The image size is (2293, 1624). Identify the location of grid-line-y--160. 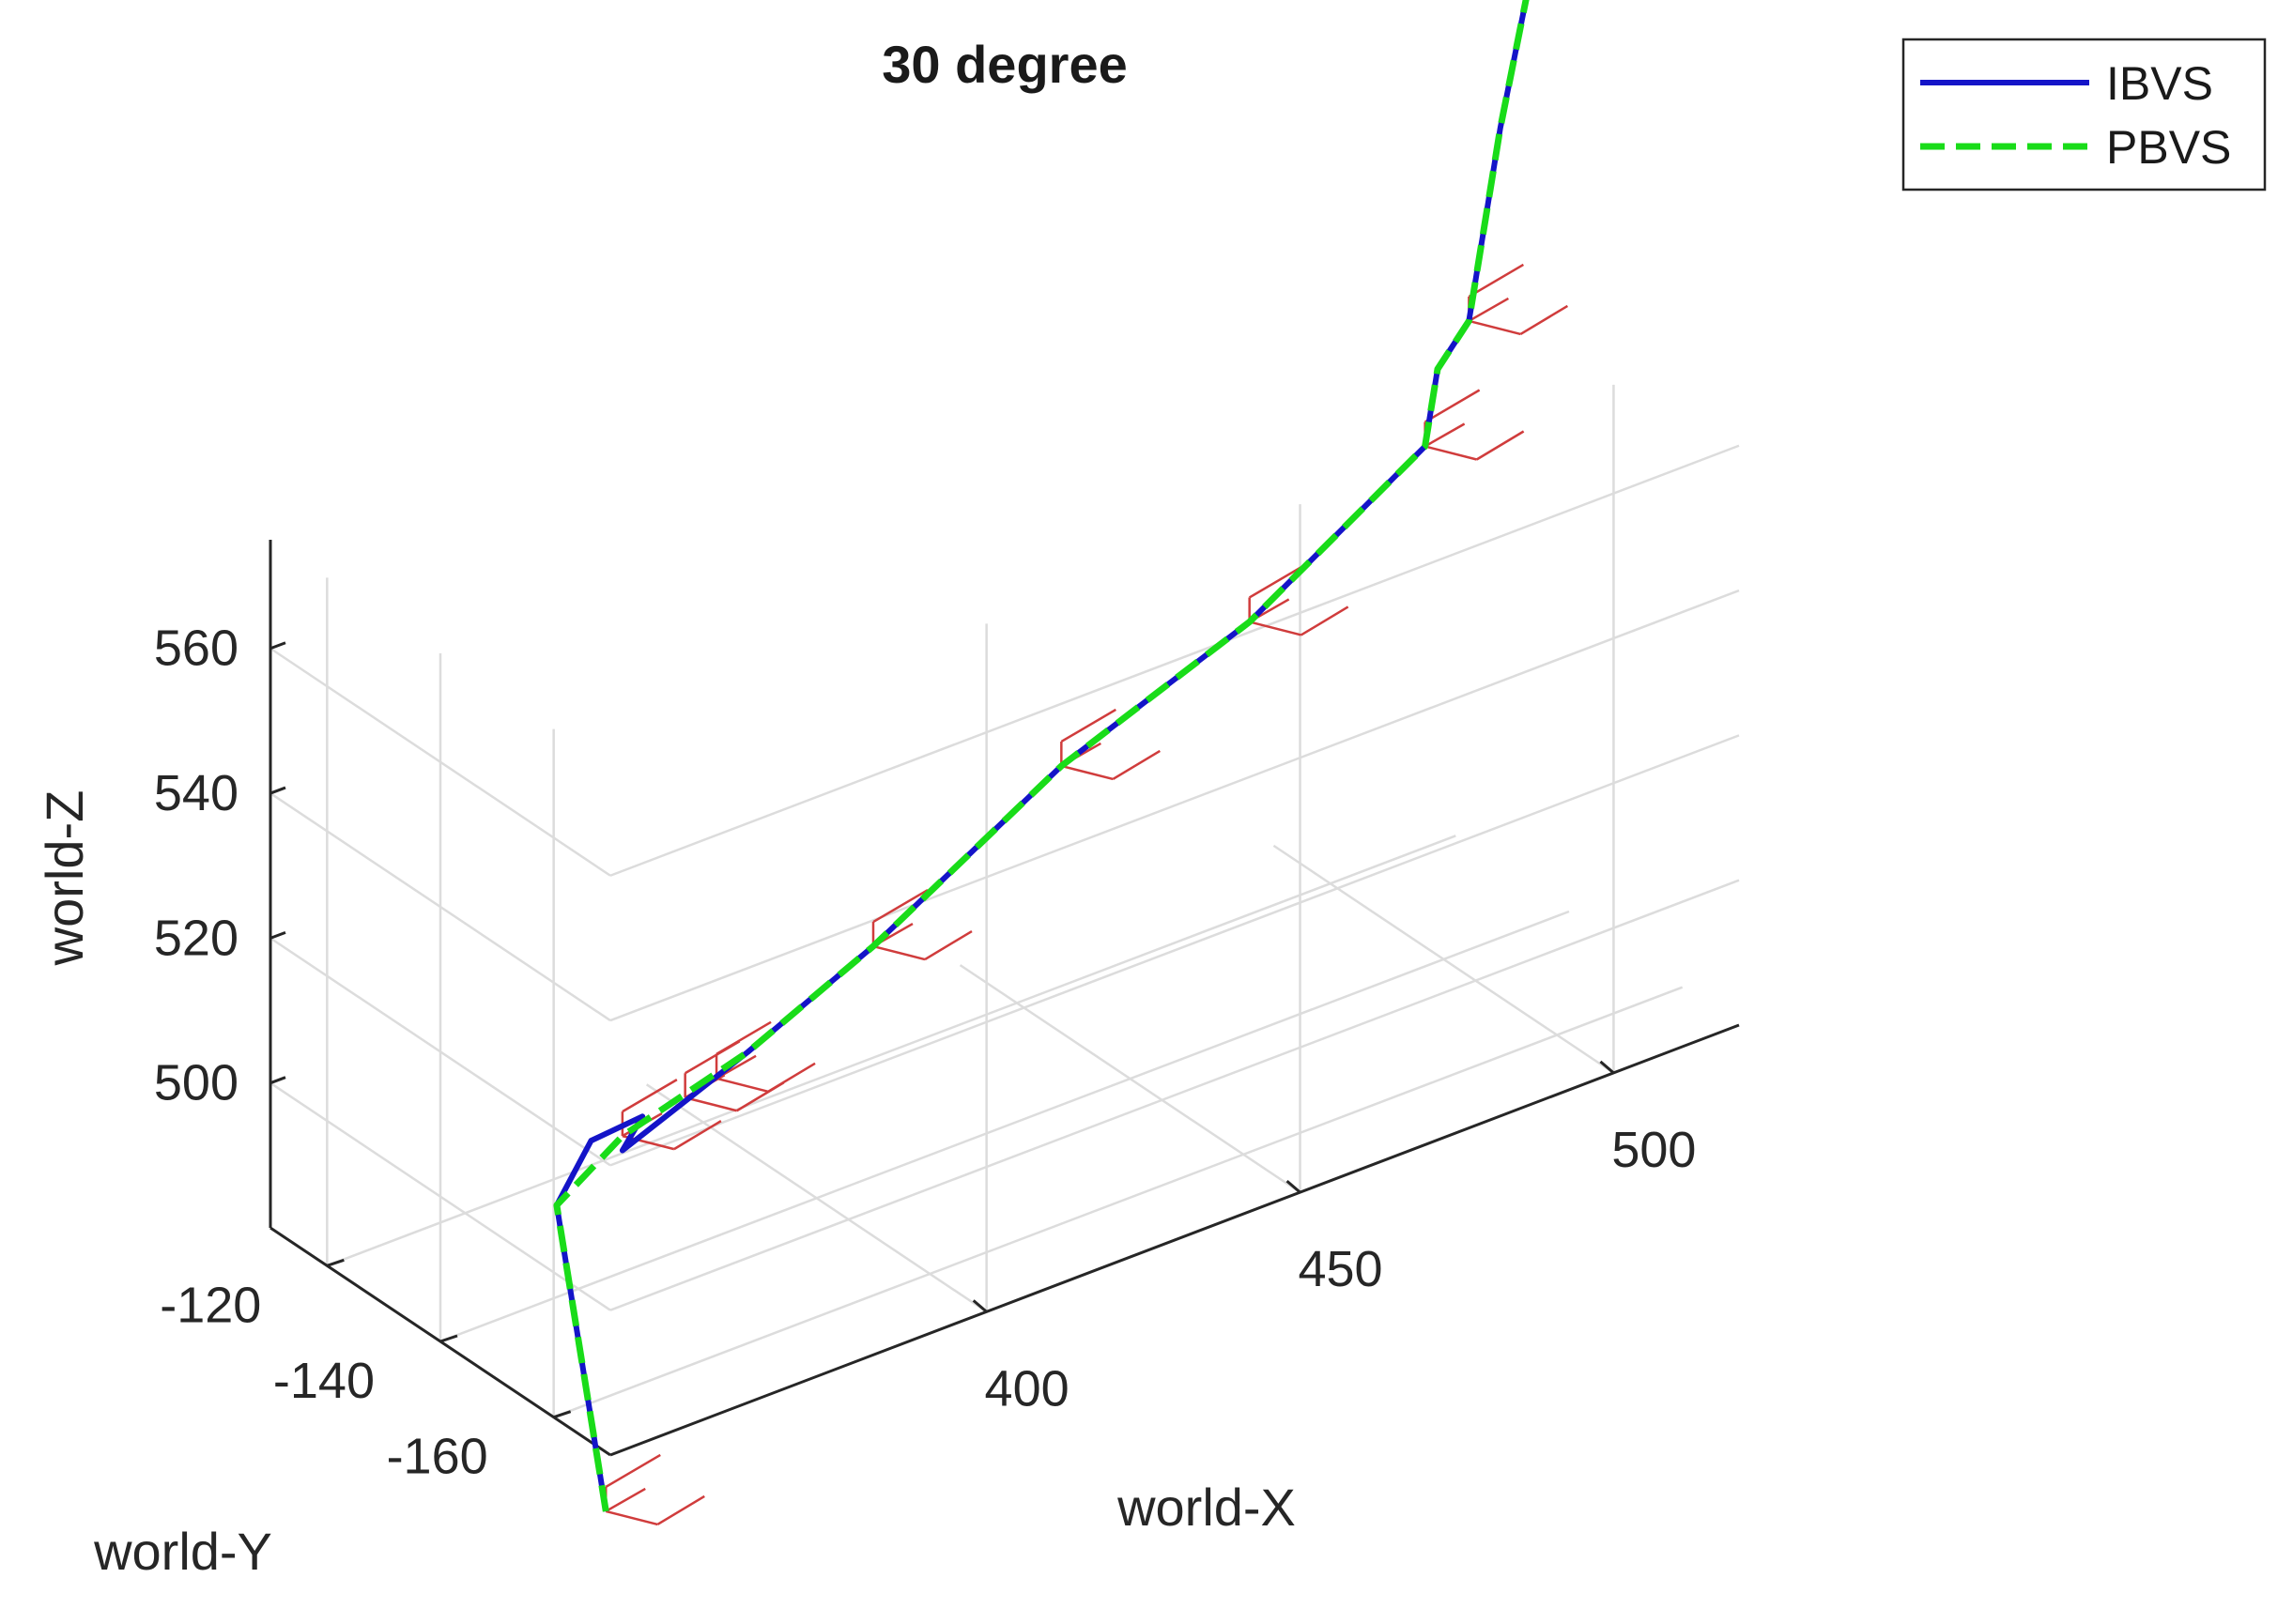
(1118, 1202).